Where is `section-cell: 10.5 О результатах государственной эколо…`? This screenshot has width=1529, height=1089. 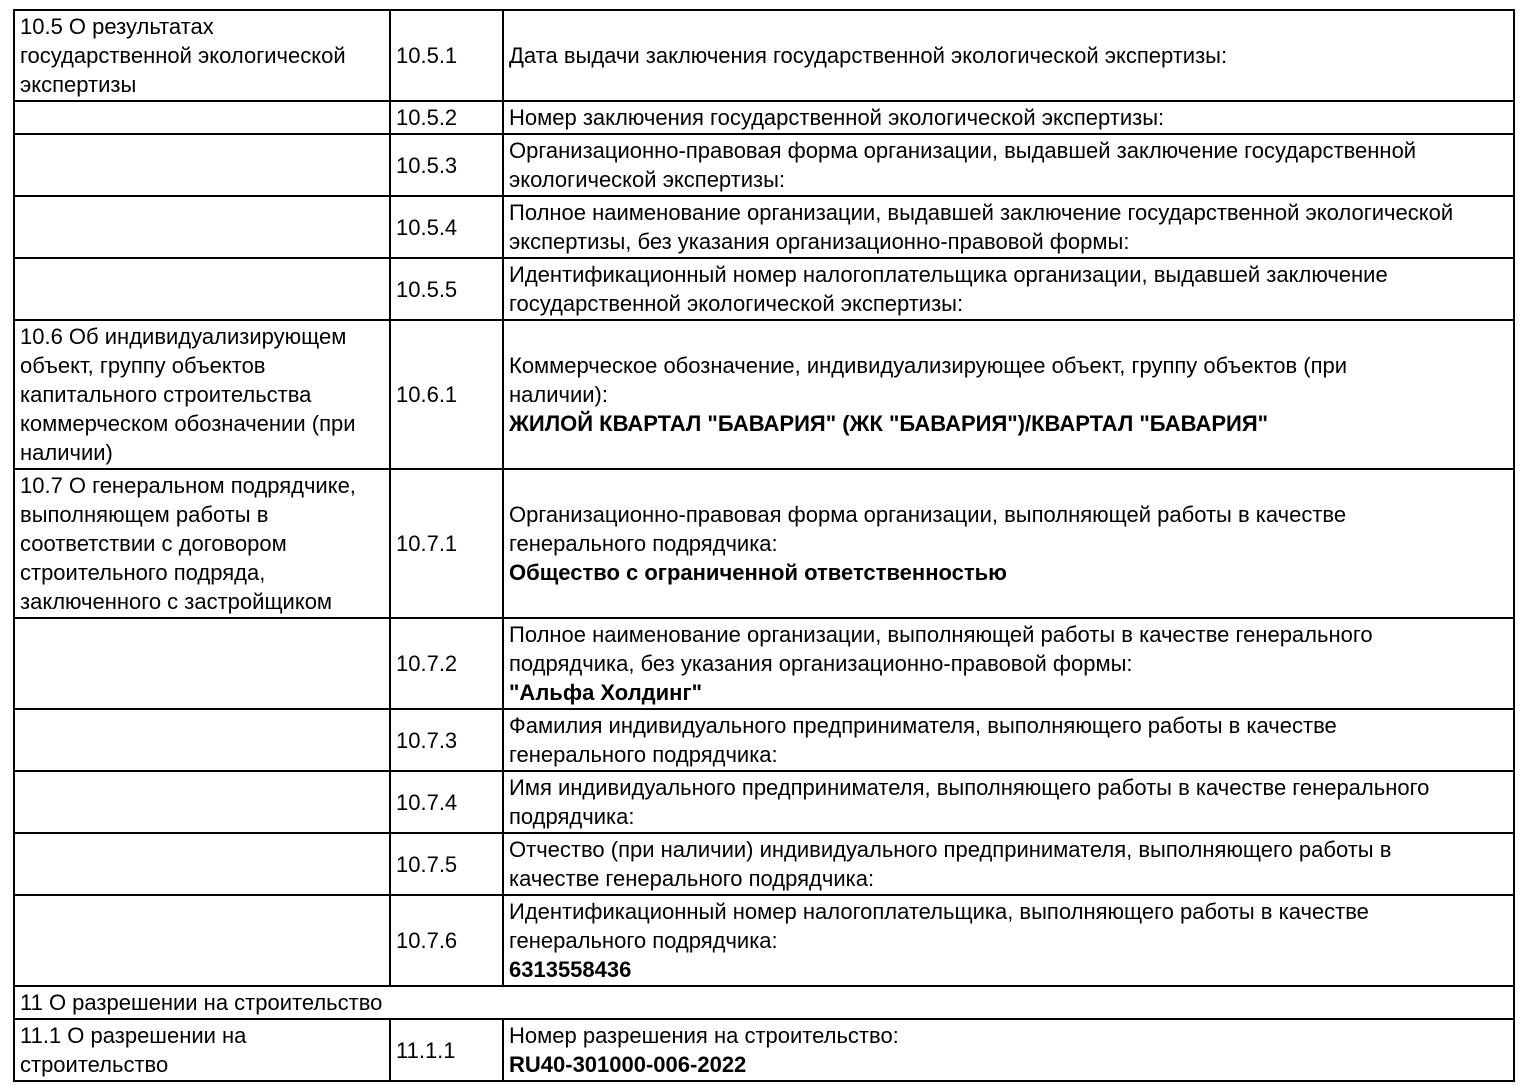 section-cell: 10.5 О результатах государственной эколо… is located at coordinates (202, 55).